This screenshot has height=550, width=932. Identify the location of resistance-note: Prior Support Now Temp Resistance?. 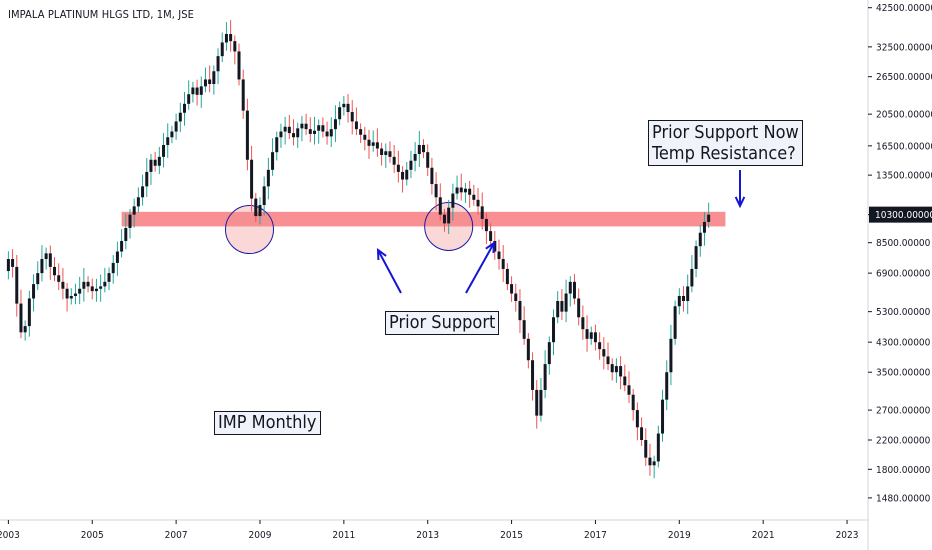
(725, 143).